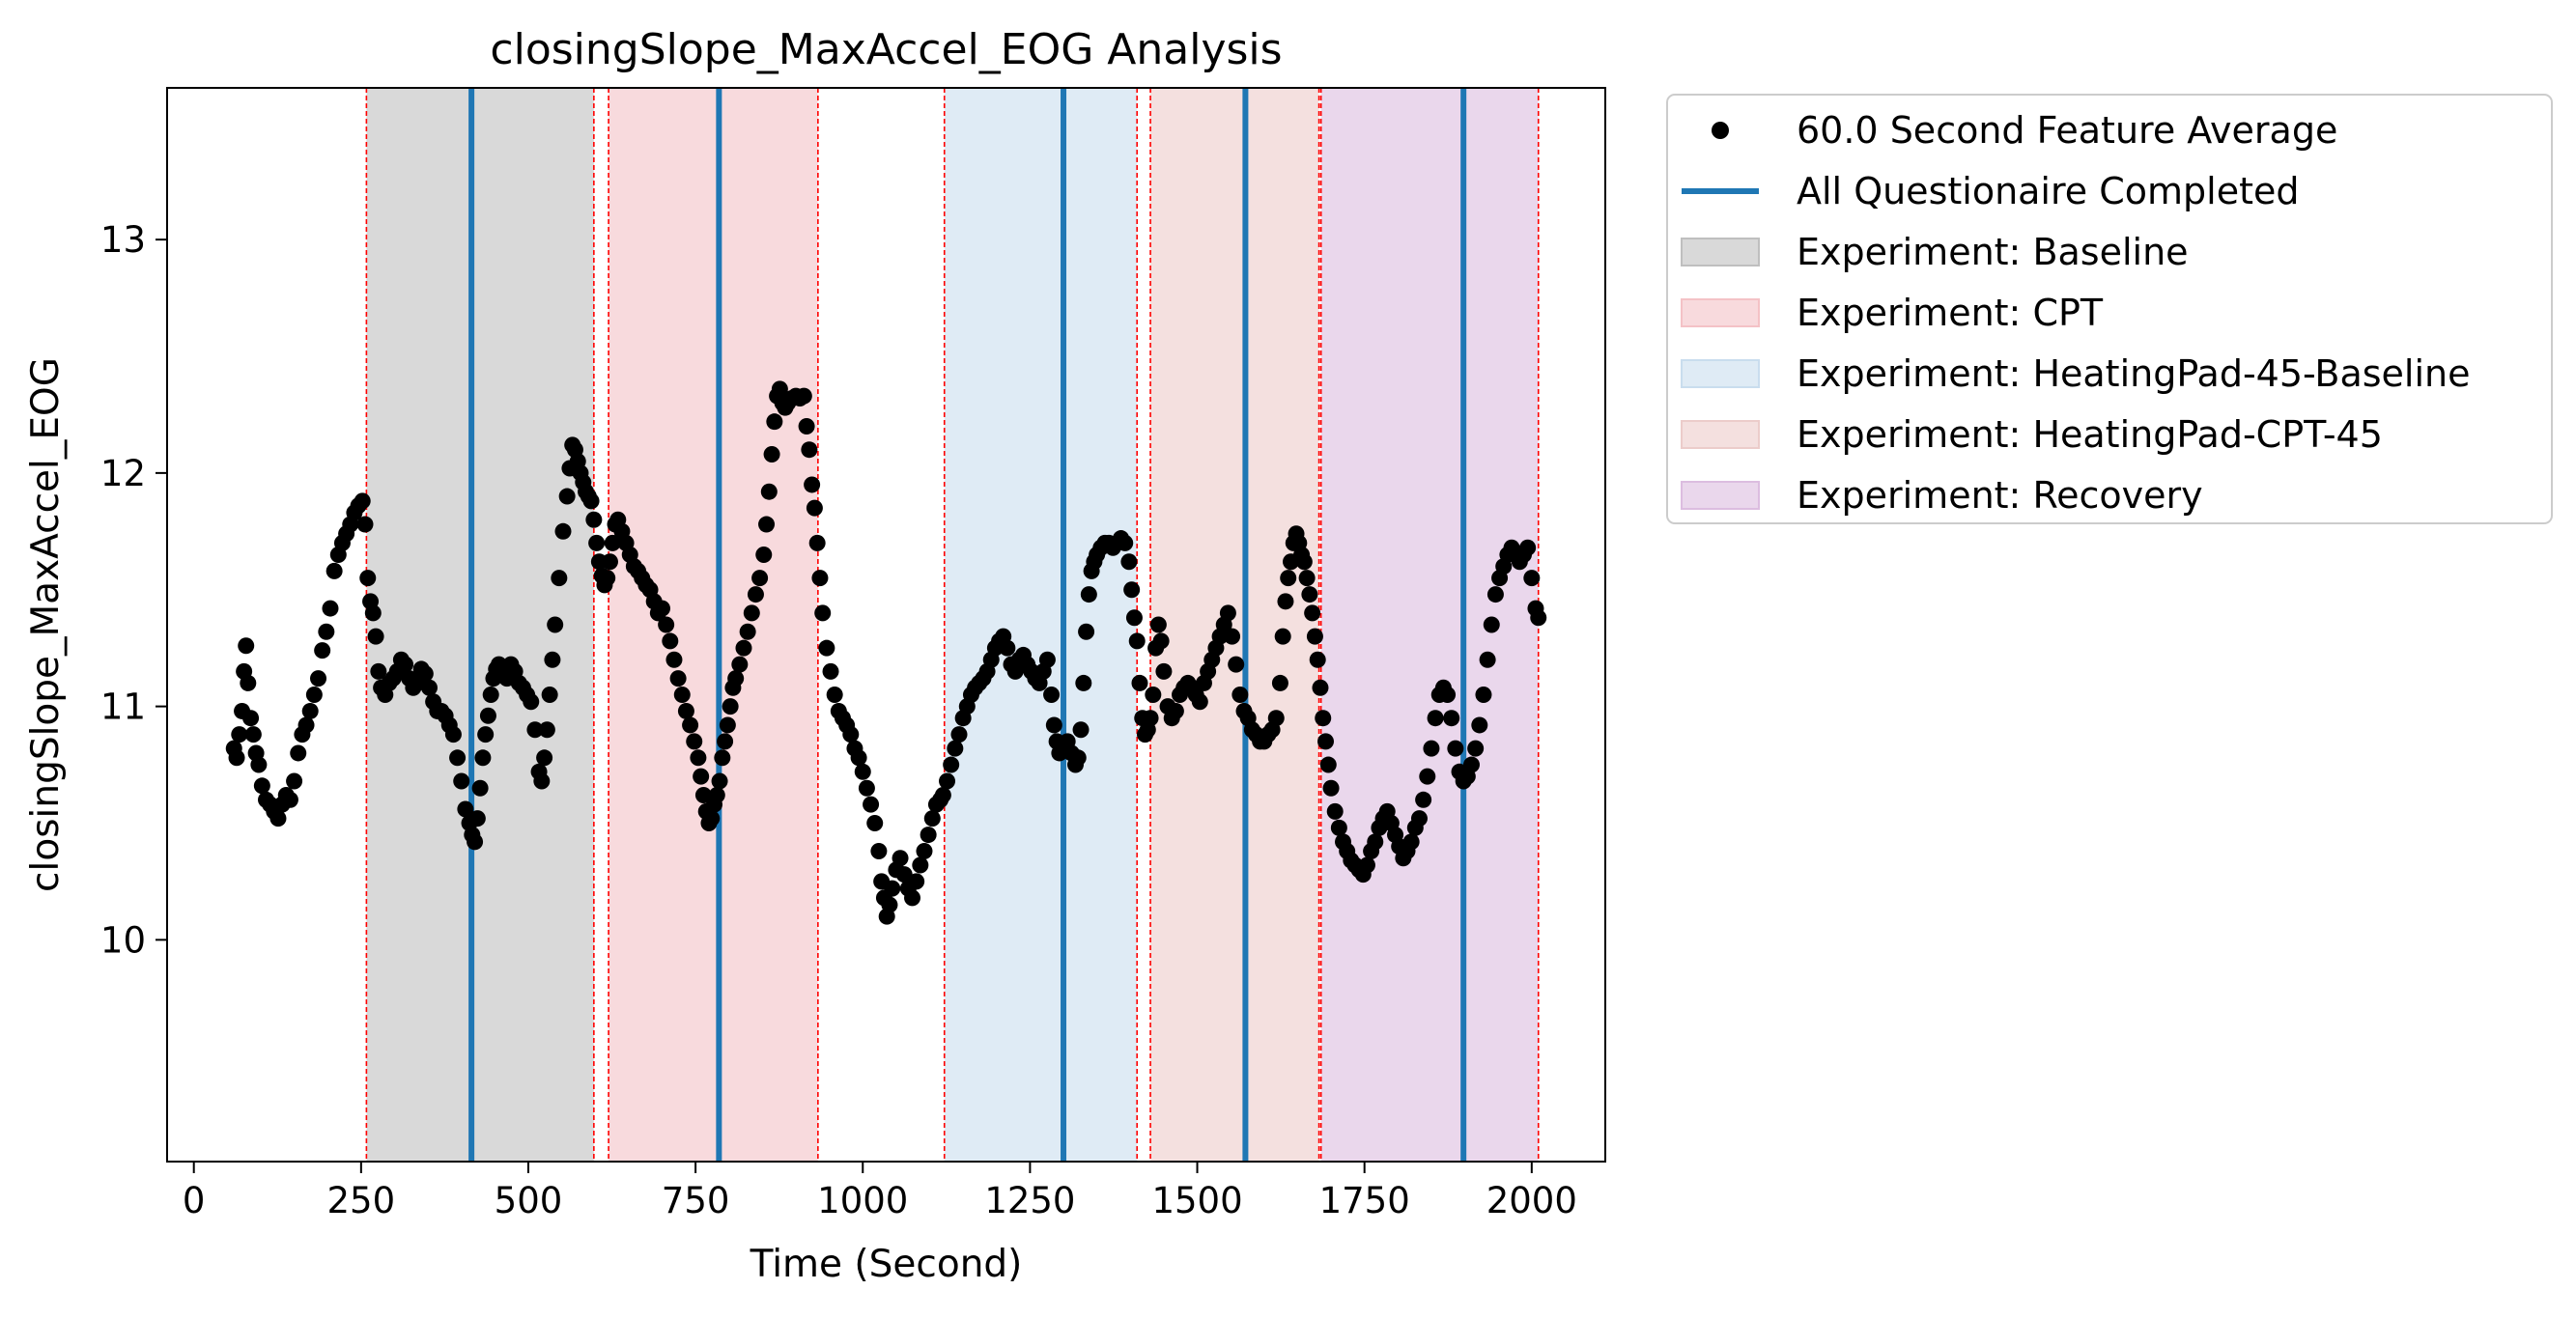 The height and width of the screenshot is (1318, 2576). What do you see at coordinates (1531, 1200) in the screenshot?
I see `x-tick-label: 2000` at bounding box center [1531, 1200].